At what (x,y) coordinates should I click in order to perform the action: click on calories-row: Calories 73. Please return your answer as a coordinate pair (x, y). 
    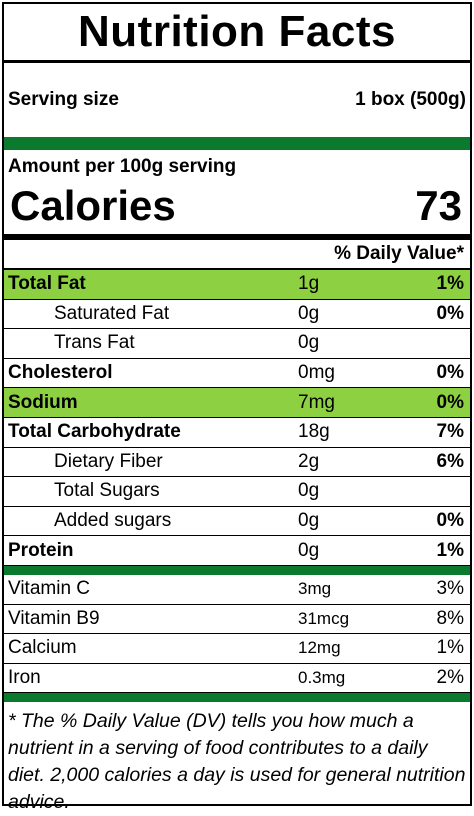
    Looking at the image, I should click on (237, 206).